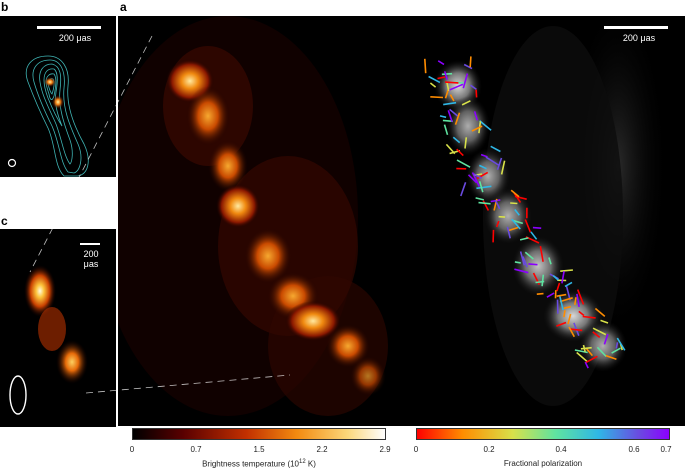 The height and width of the screenshot is (472, 685). What do you see at coordinates (666, 449) in the screenshot?
I see `polarization-tick: 0.7` at bounding box center [666, 449].